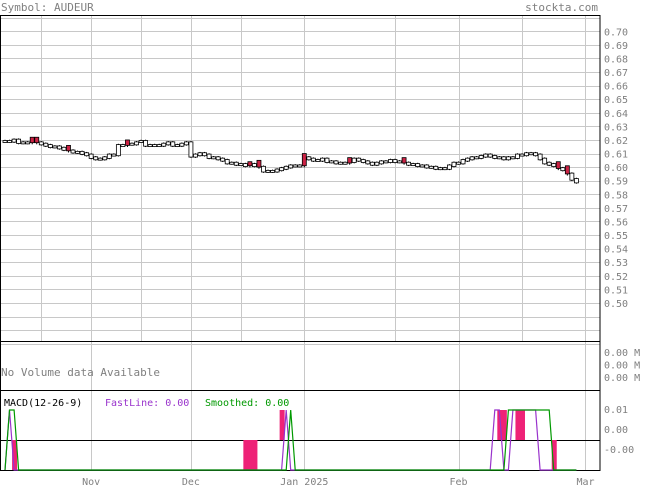 This screenshot has height=486, width=655. Describe the element at coordinates (616, 290) in the screenshot. I see `y-tick-label: 0.51` at that location.